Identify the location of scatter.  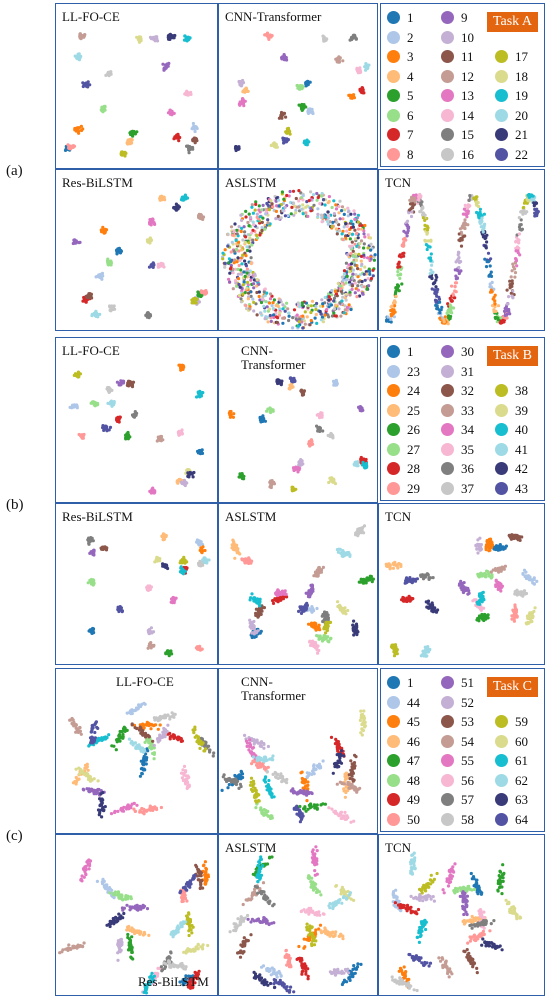
(461, 595).